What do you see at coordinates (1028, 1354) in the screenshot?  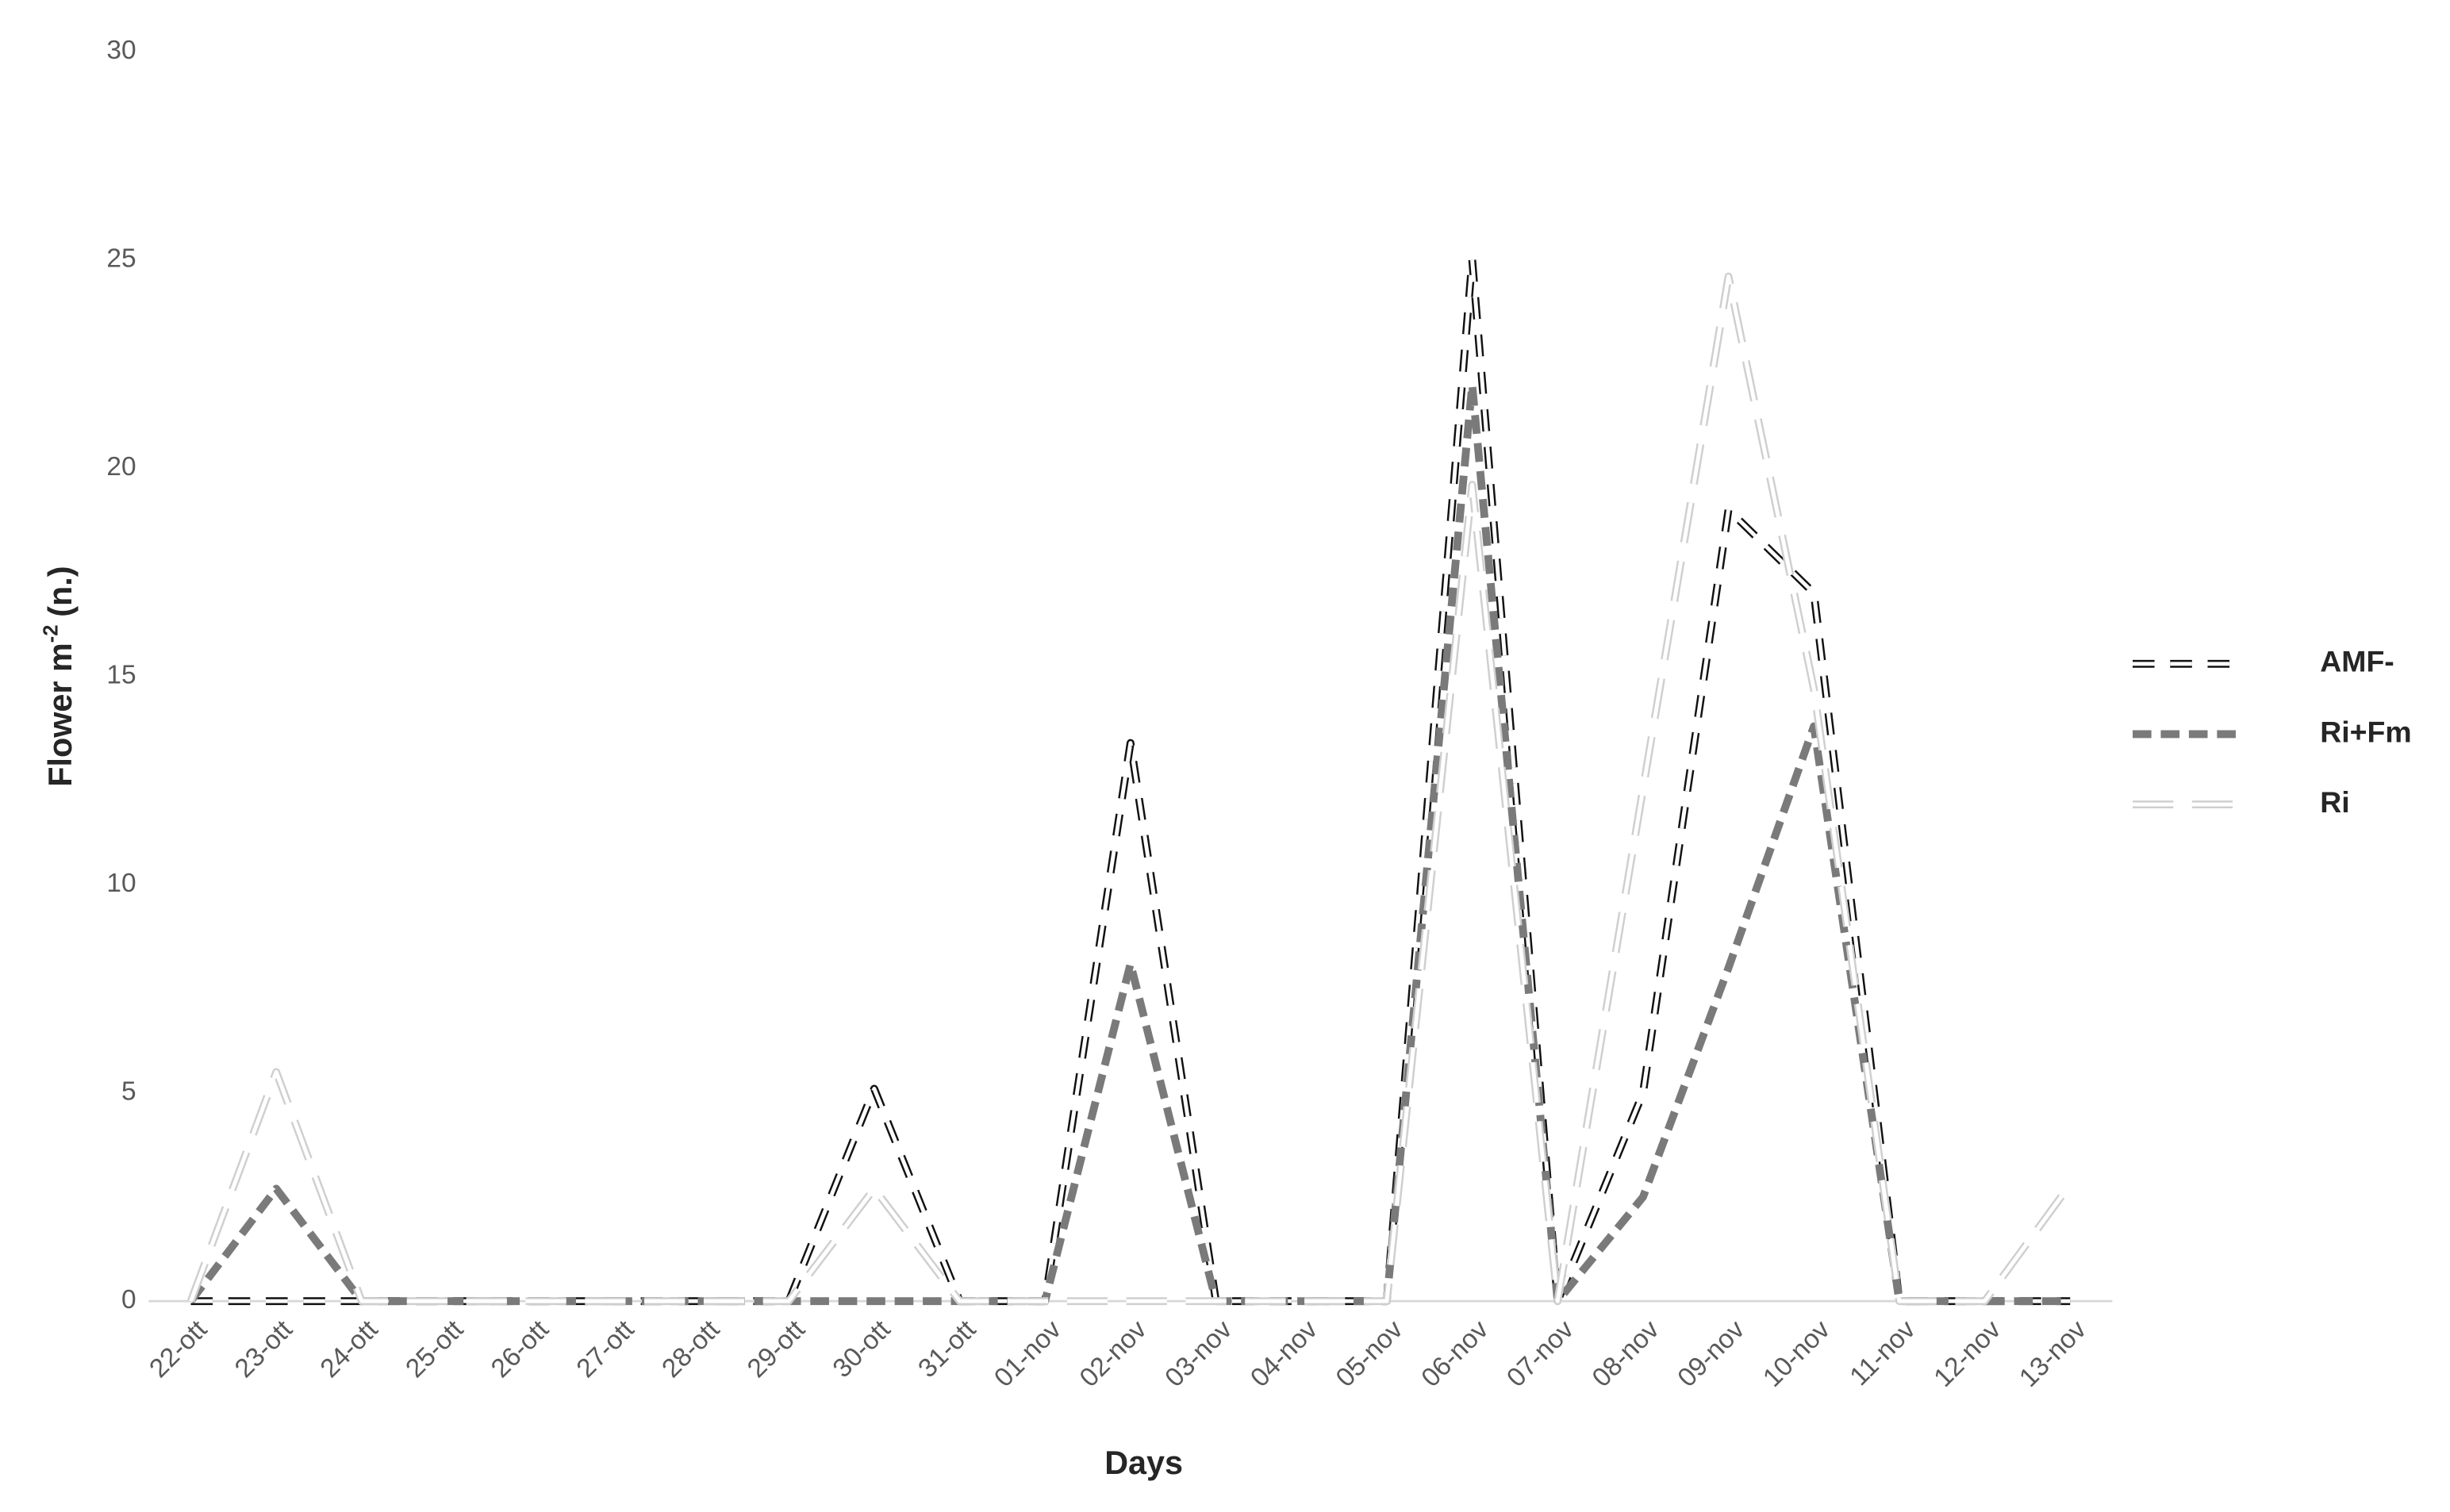 I see `x-tick-label: 01-nov` at bounding box center [1028, 1354].